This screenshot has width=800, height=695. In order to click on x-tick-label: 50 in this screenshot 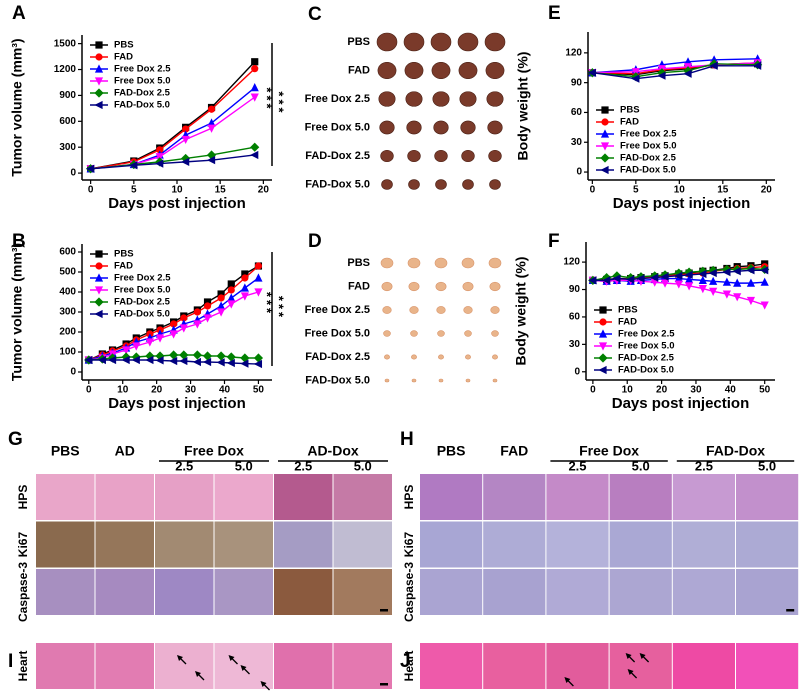, I will do `click(259, 390)`.